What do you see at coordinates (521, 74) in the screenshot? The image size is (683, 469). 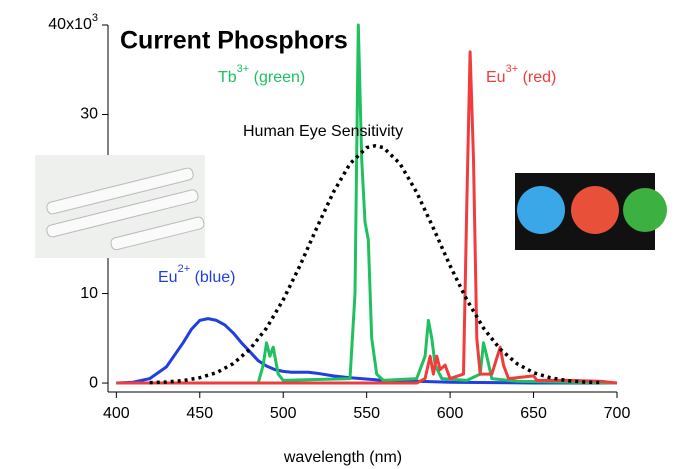 I see `series-label: Eu3+ (red)` at bounding box center [521, 74].